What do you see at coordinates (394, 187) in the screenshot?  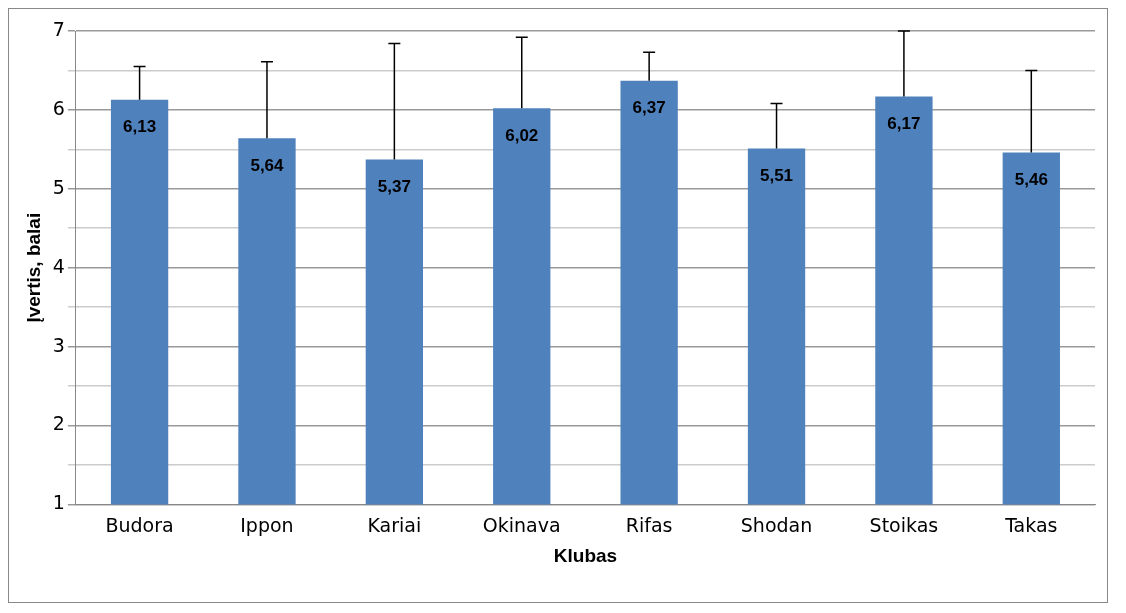 I see `data-label: 5,37` at bounding box center [394, 187].